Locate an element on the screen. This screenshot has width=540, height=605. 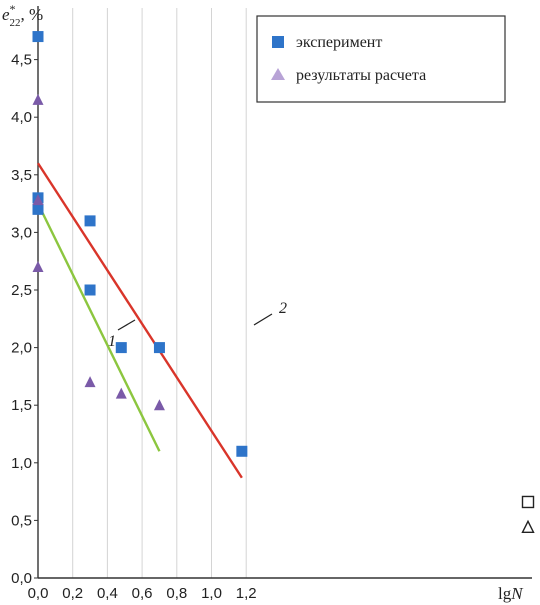
y-axis-label: e* 22, % is located at coordinates (22, 15).